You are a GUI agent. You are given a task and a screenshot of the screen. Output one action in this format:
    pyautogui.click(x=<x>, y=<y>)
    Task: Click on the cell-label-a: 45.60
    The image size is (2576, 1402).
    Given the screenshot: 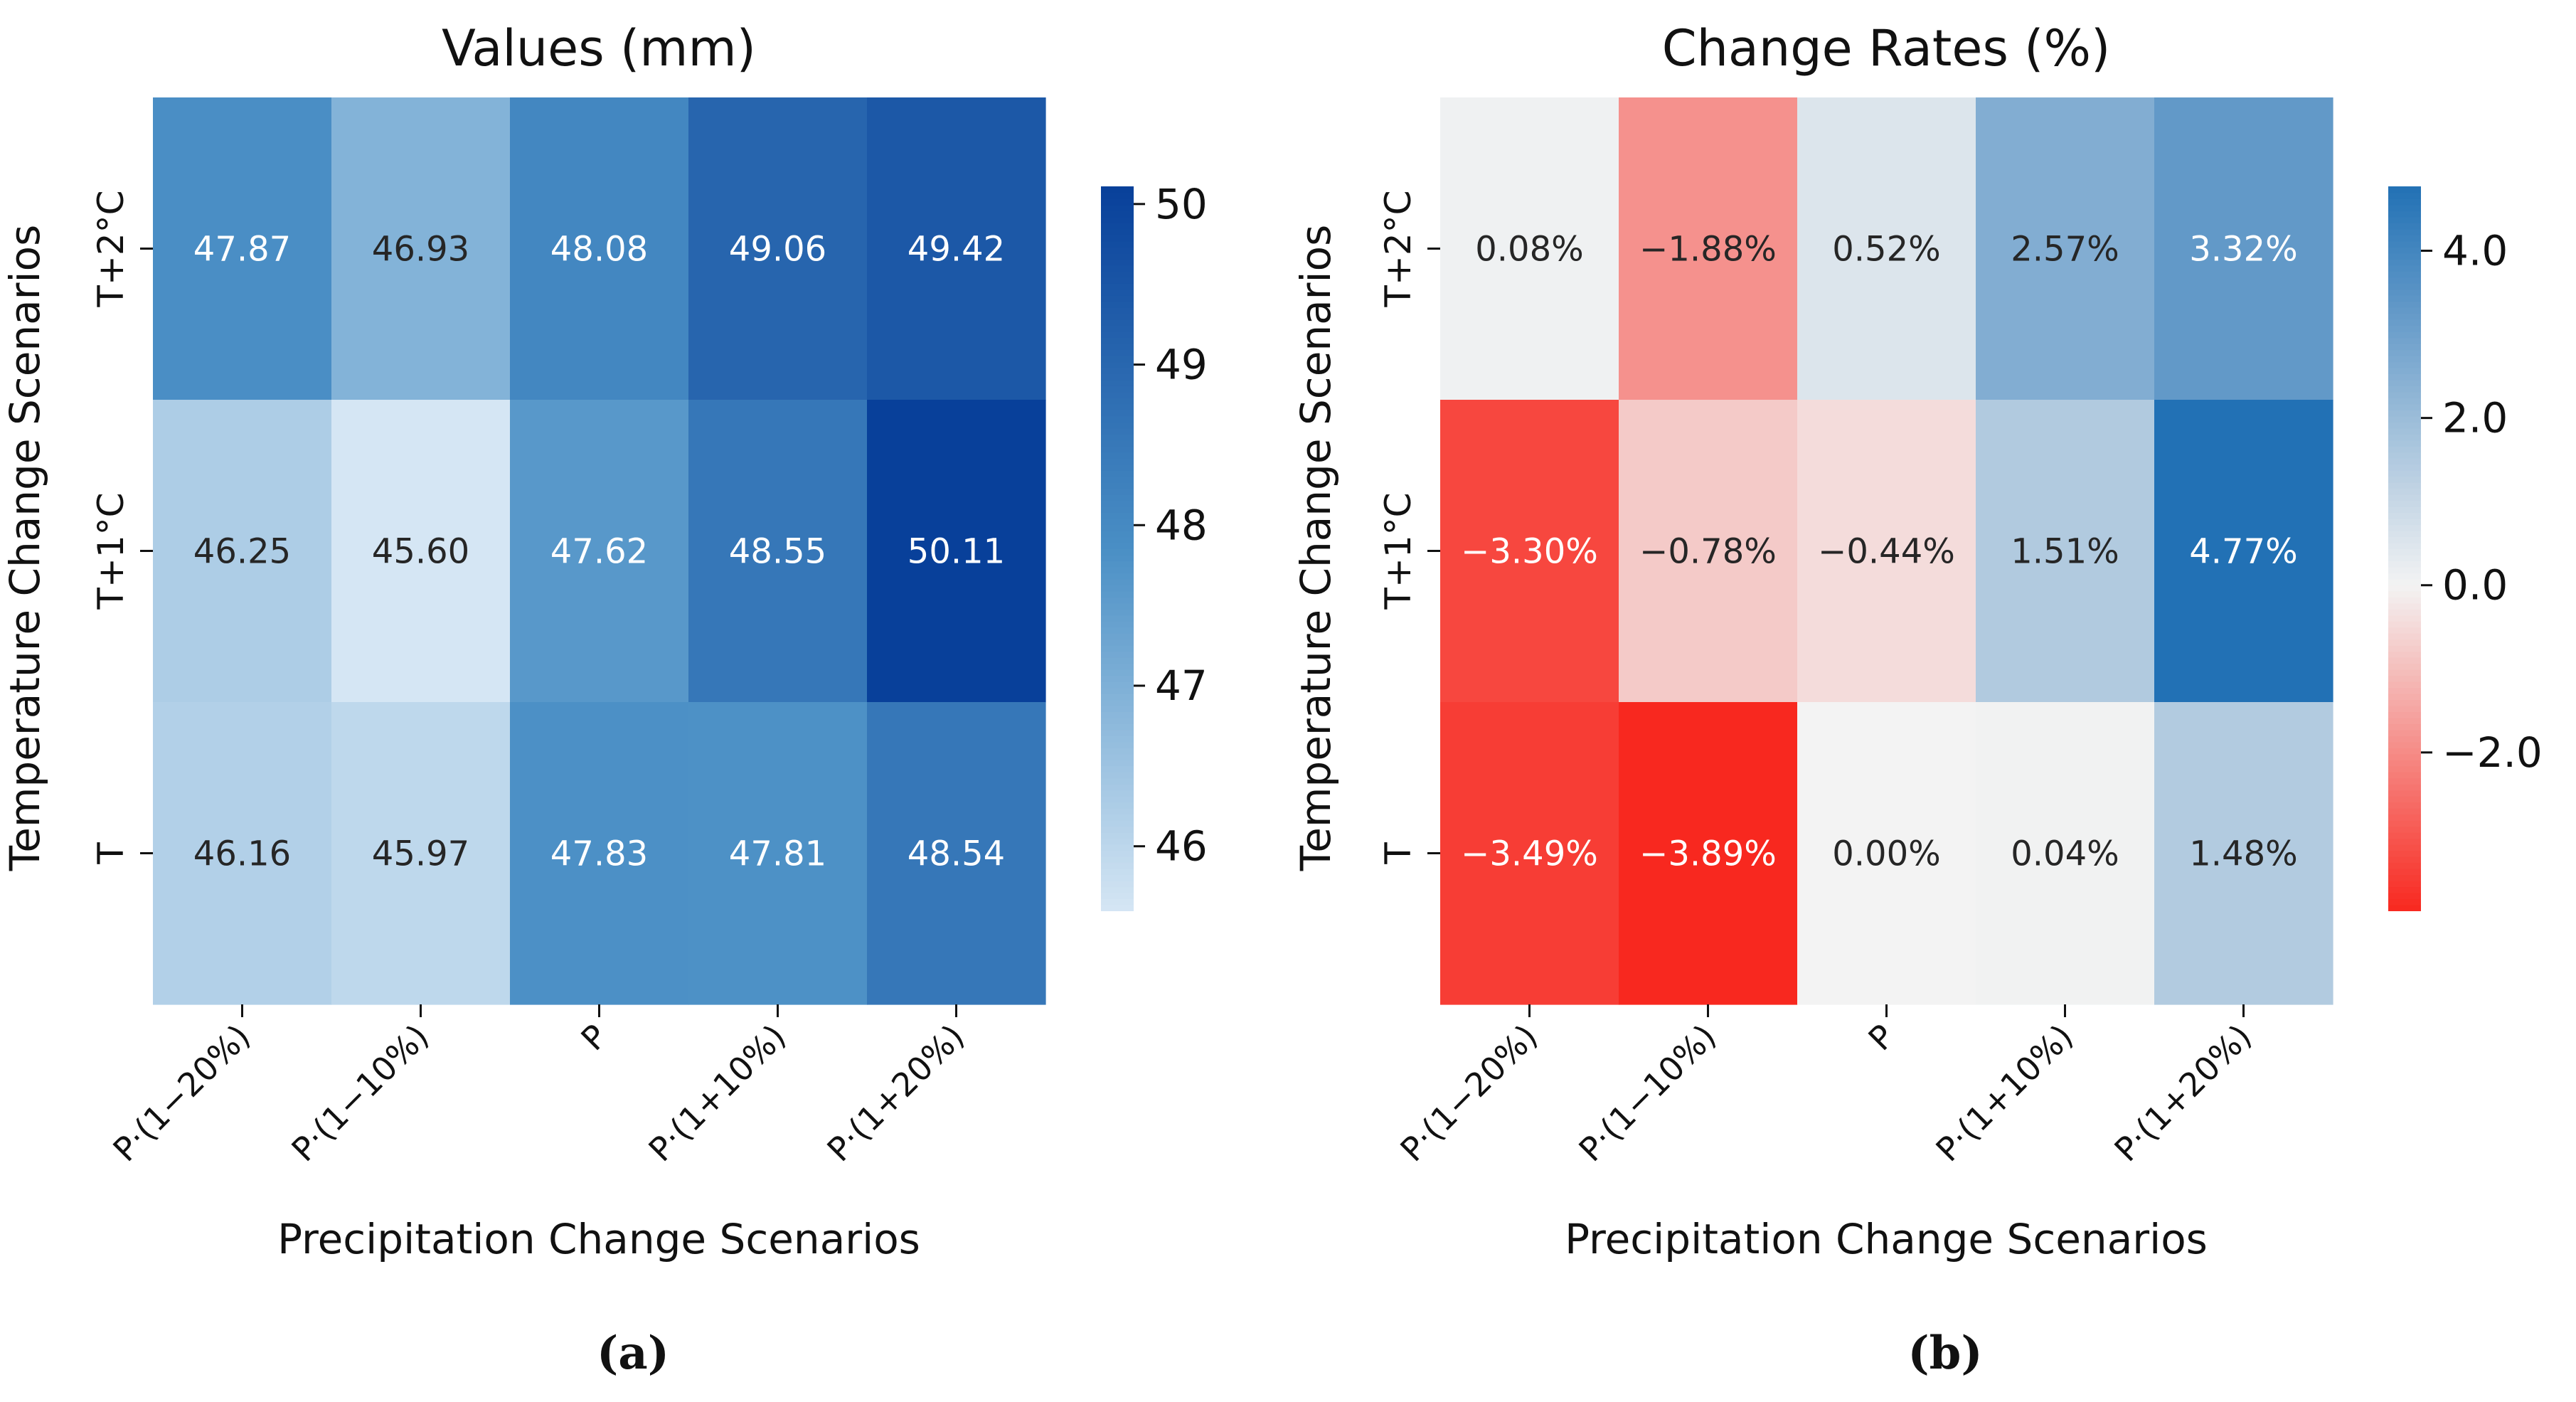 What is the action you would take?
    pyautogui.click(x=420, y=552)
    